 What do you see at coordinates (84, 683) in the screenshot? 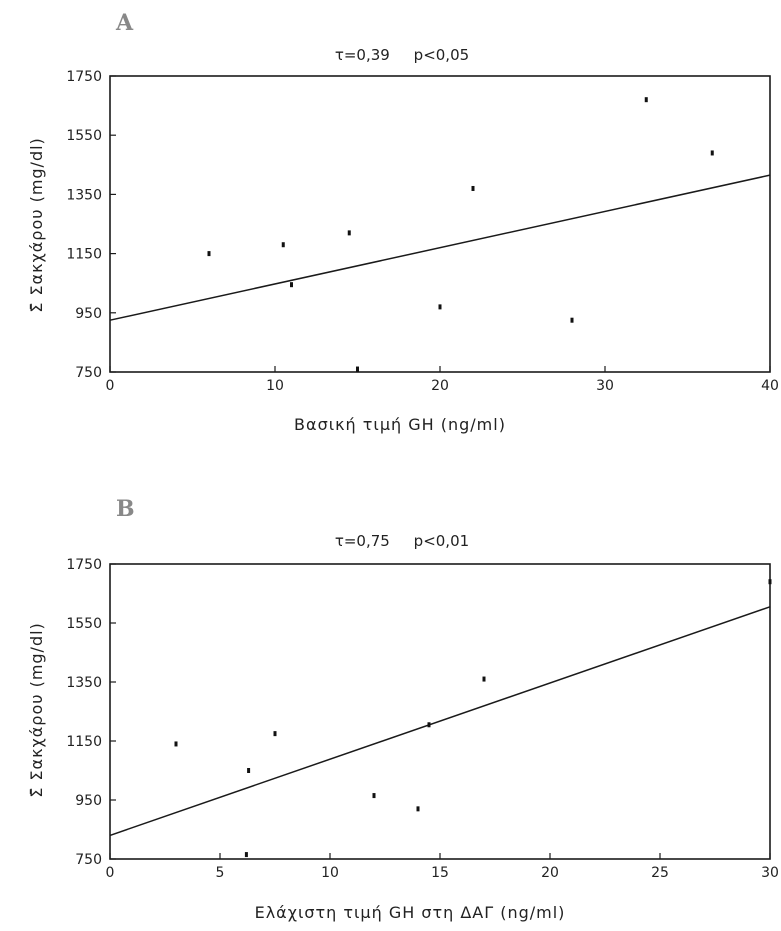
I see `y-tick-label-b: 1350` at bounding box center [84, 683].